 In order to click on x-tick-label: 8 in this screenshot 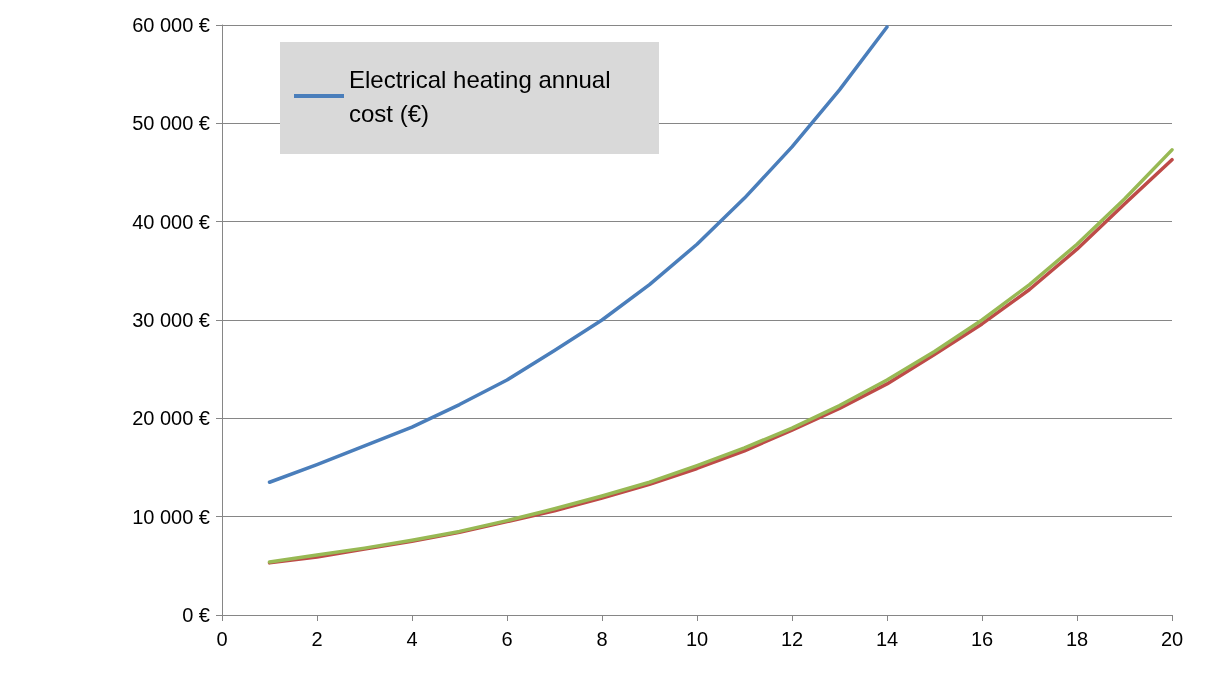, I will do `click(602, 639)`.